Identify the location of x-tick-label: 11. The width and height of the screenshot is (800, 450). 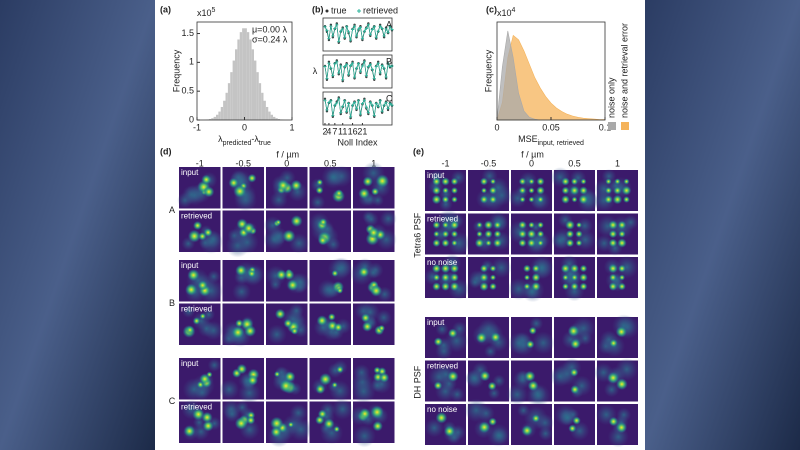
(342, 131).